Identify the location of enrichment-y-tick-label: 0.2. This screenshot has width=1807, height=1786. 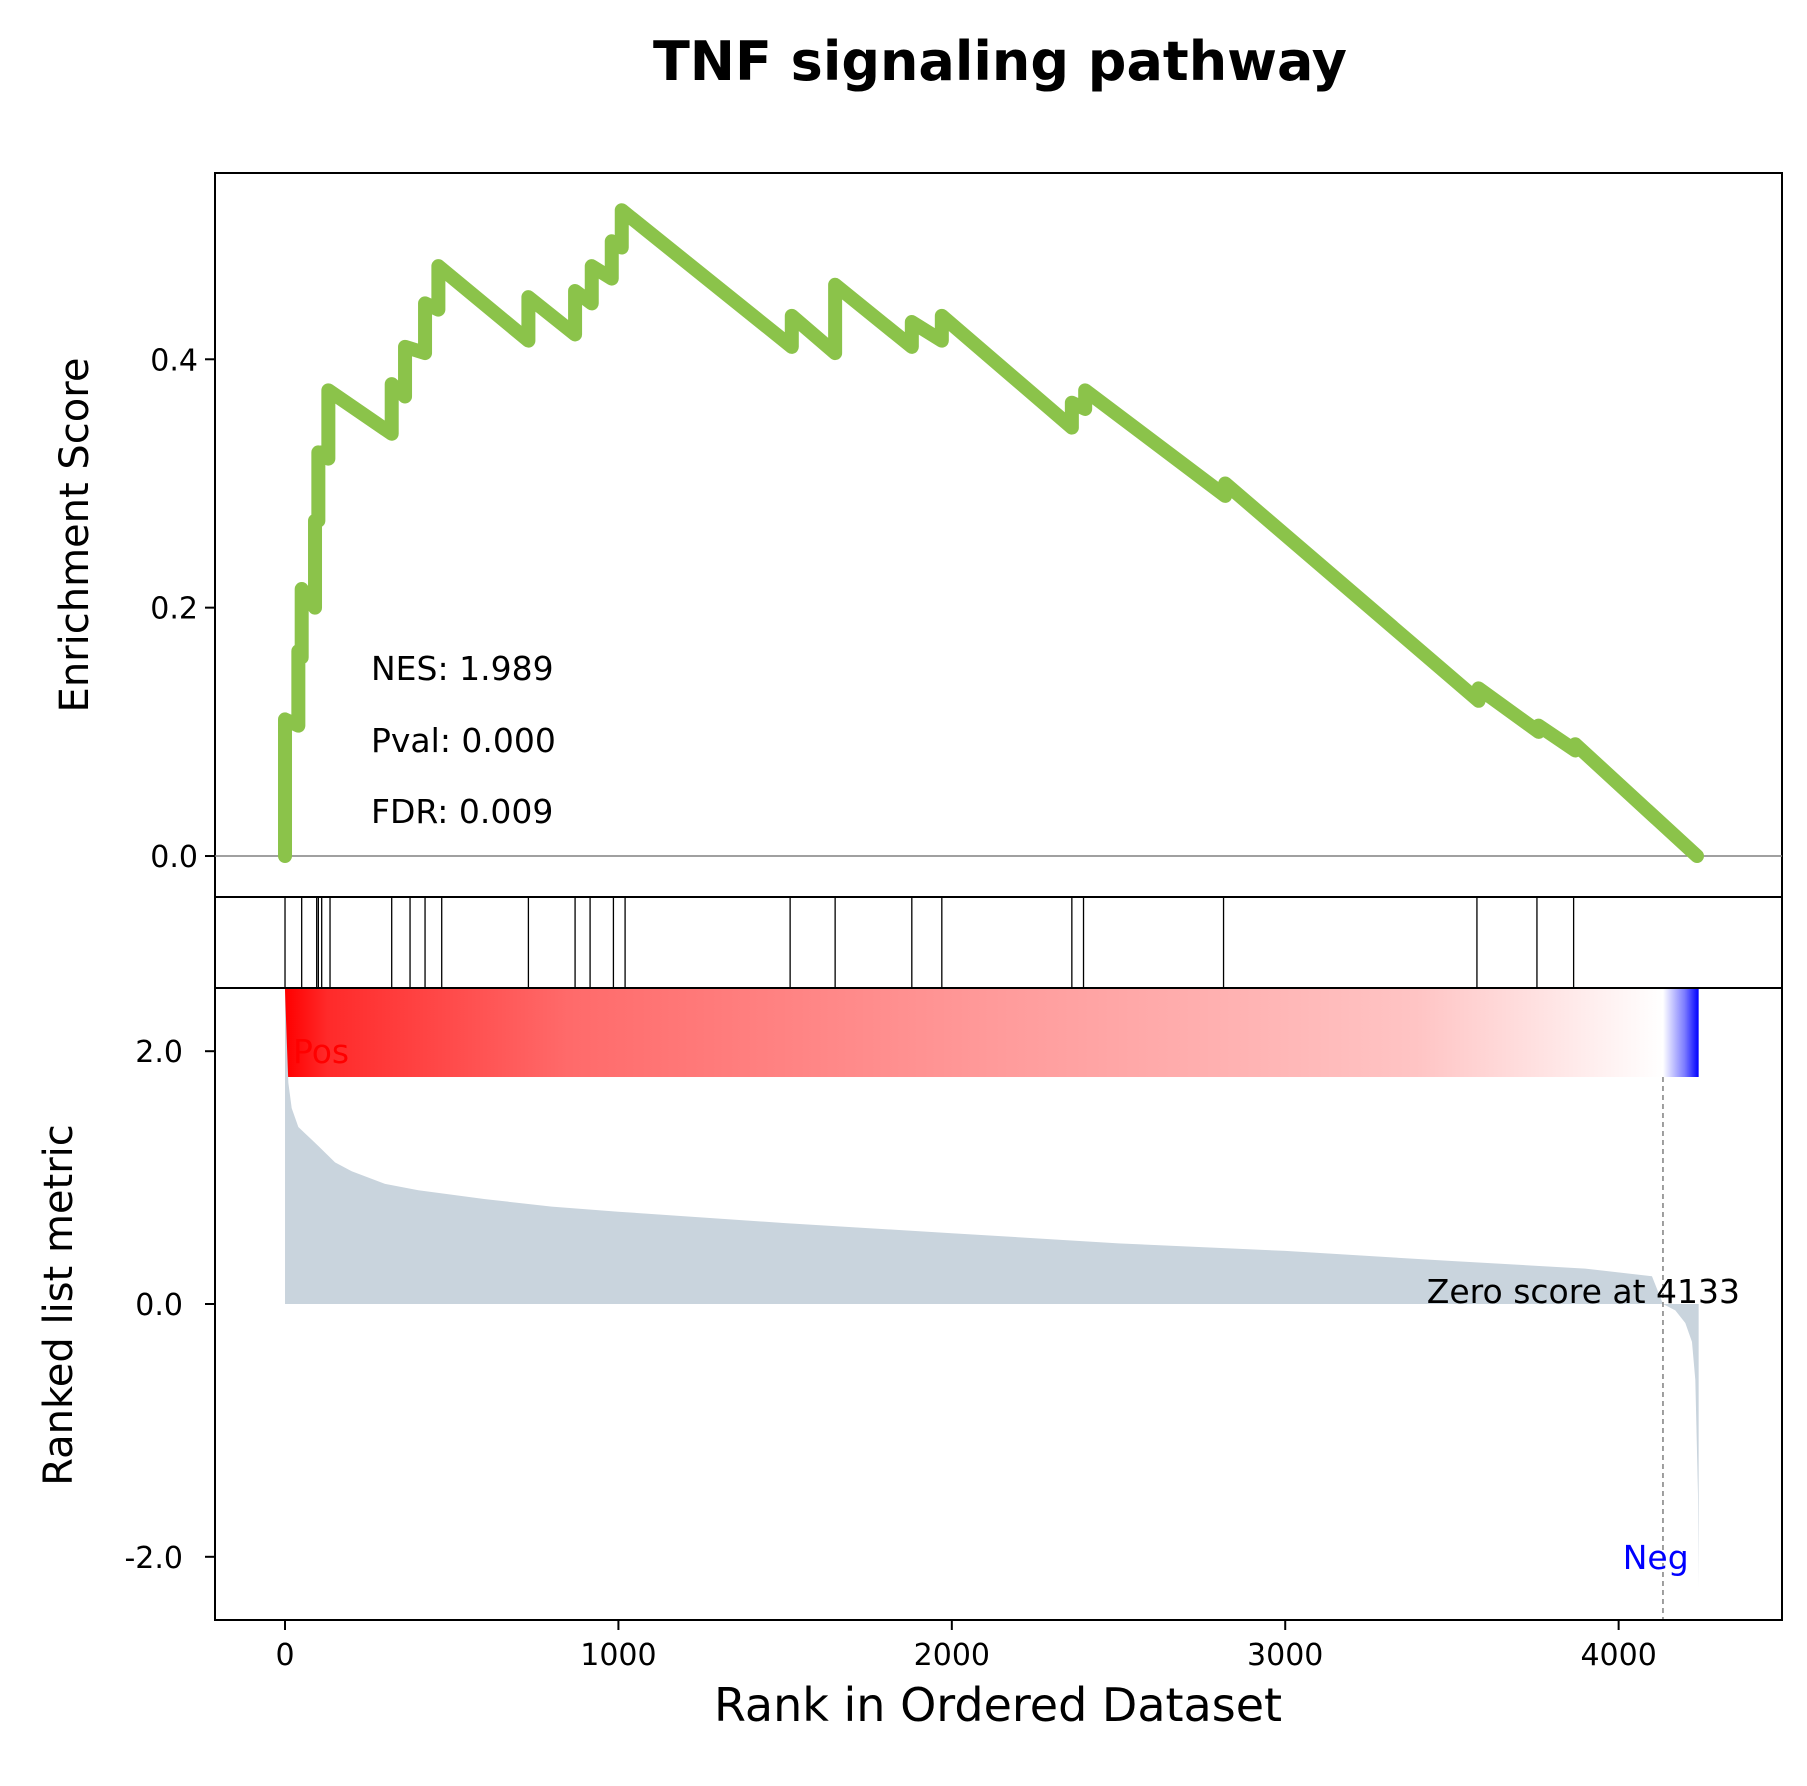
(174, 609).